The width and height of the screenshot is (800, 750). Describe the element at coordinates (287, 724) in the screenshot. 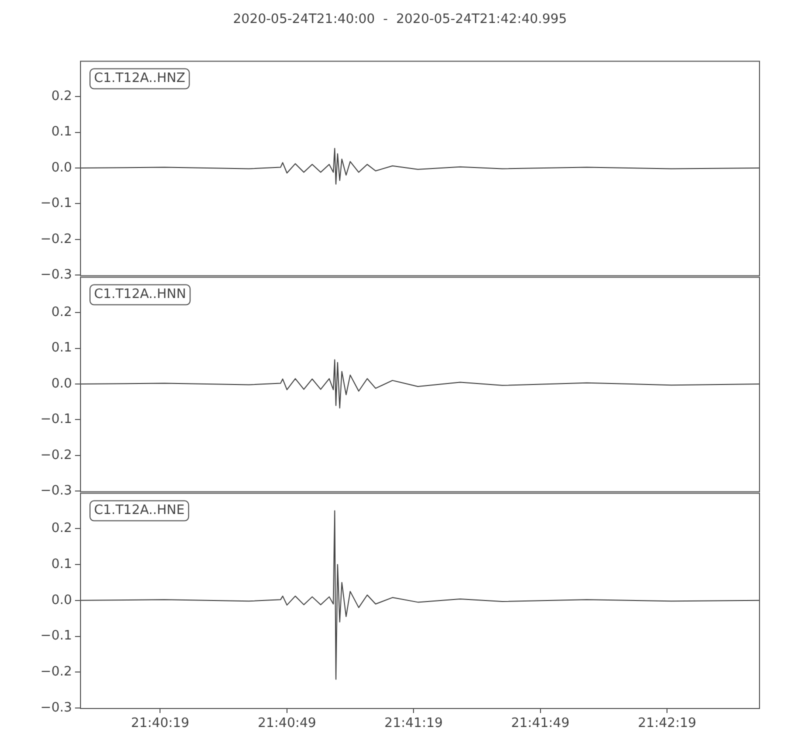

I see `x-tick-label: 21:40:49` at that location.